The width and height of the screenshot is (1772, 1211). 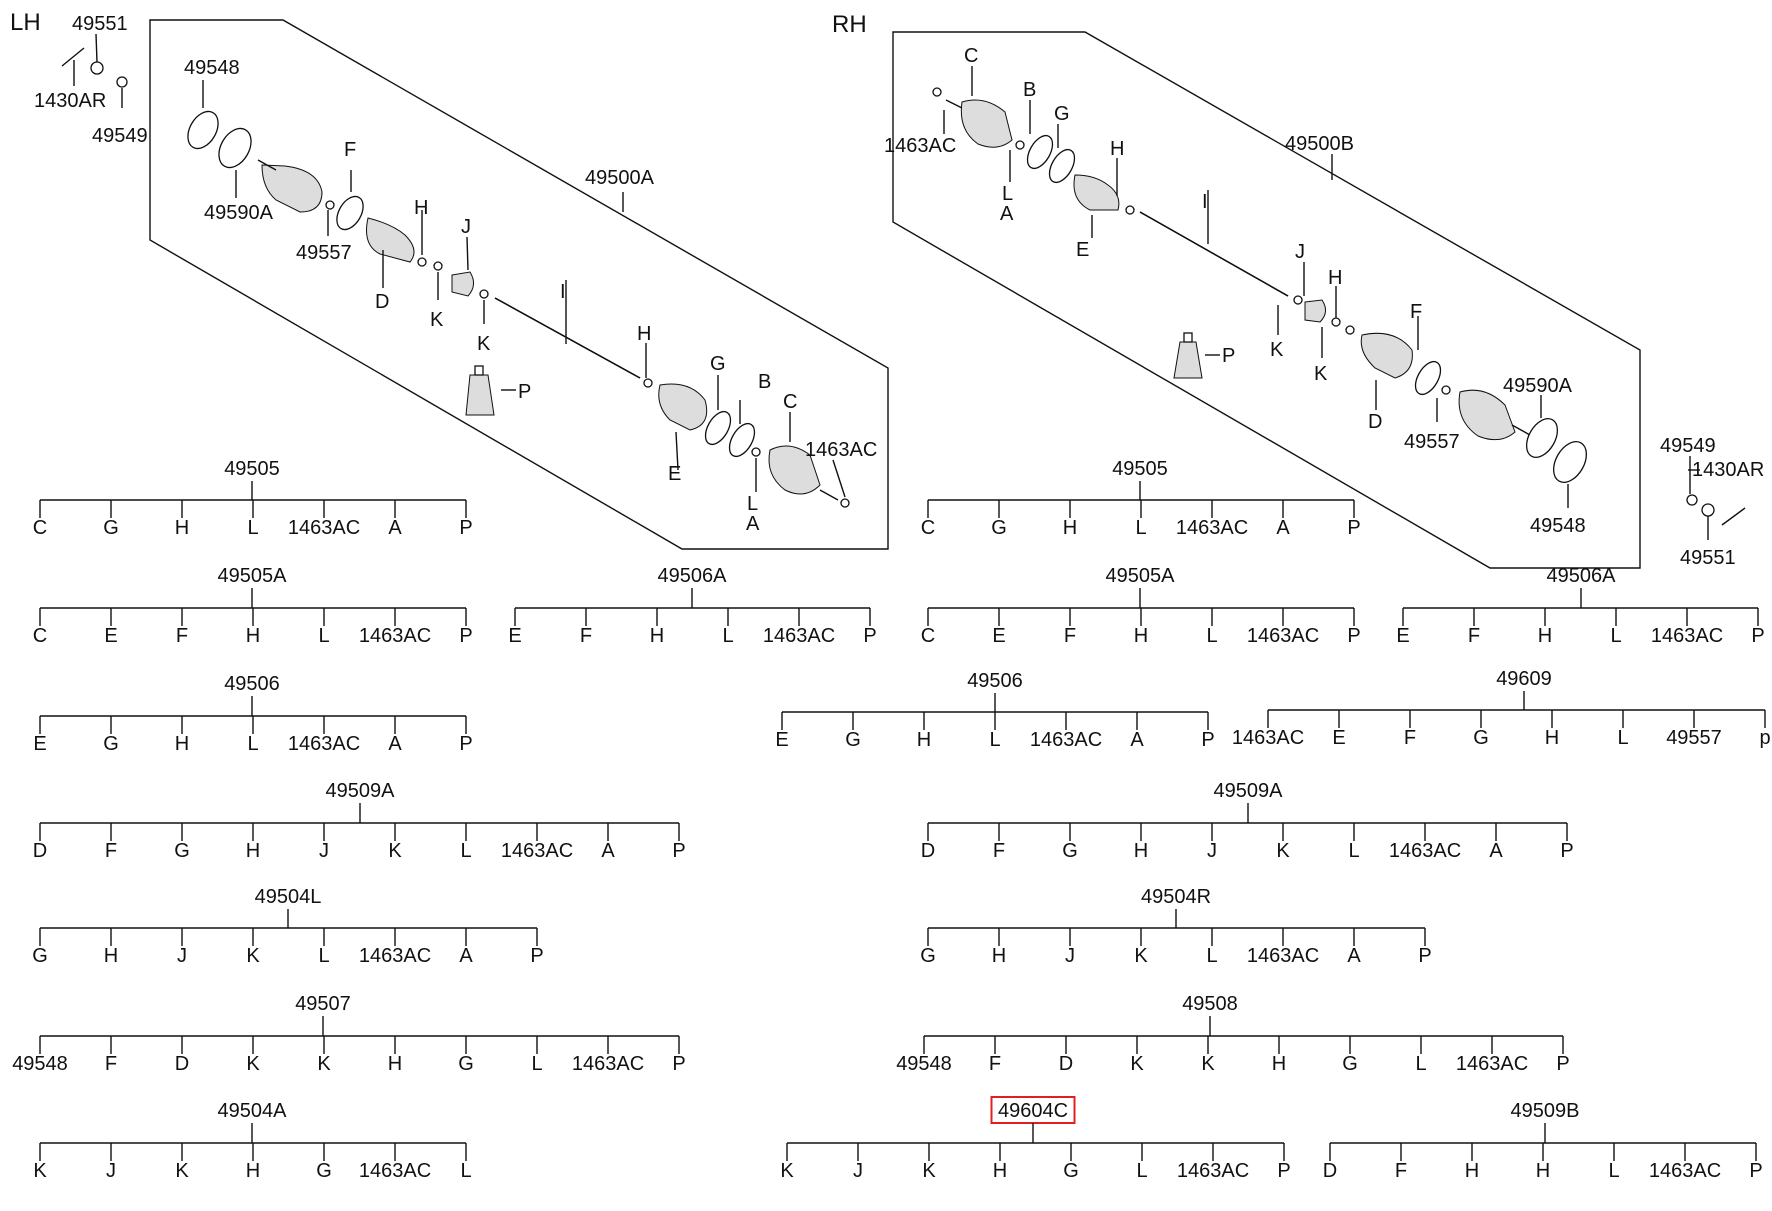 I want to click on kit-tree: 49506 E G H L 1463AC A P, so click(x=252, y=714).